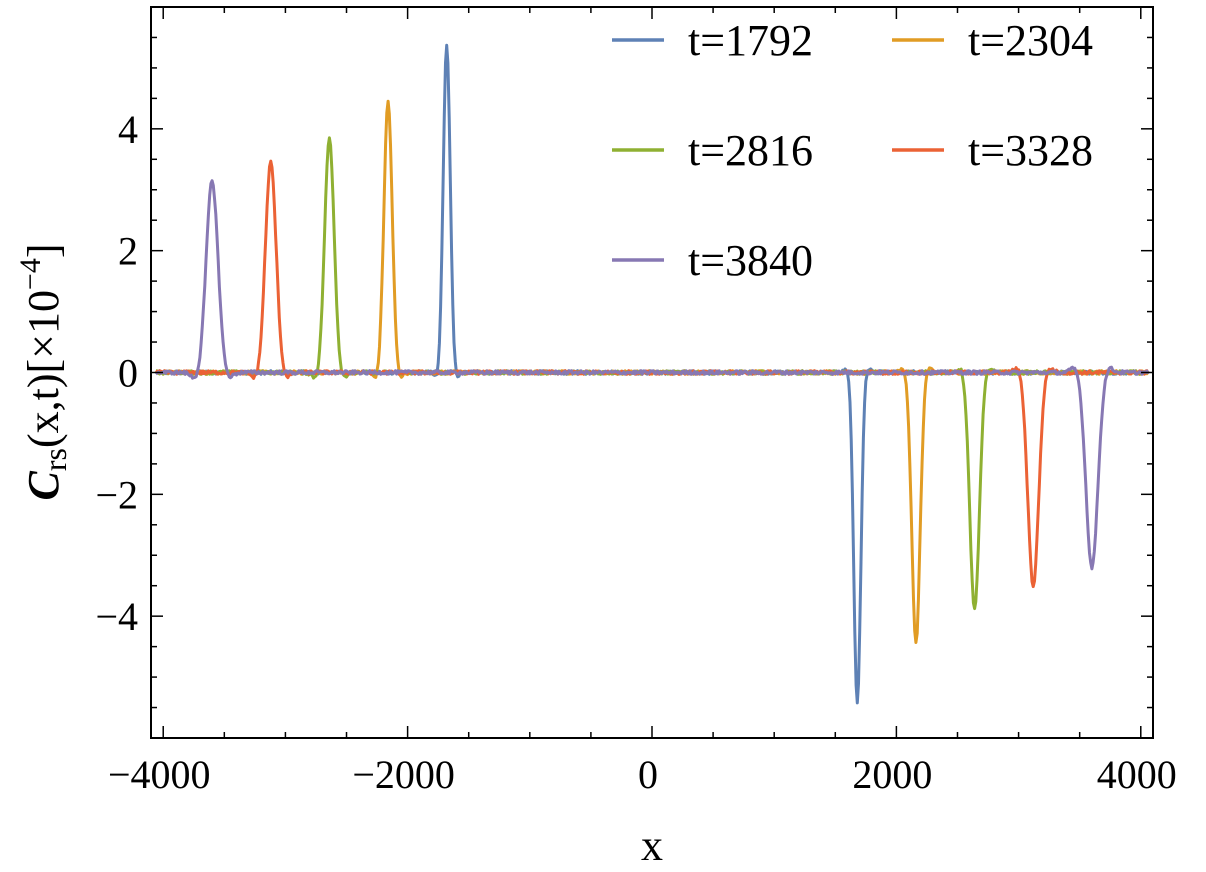 This screenshot has height=872, width=1206. I want to click on legend: t=1792 t=2304 t=2816 t=3328 t=3840, so click(852, 150).